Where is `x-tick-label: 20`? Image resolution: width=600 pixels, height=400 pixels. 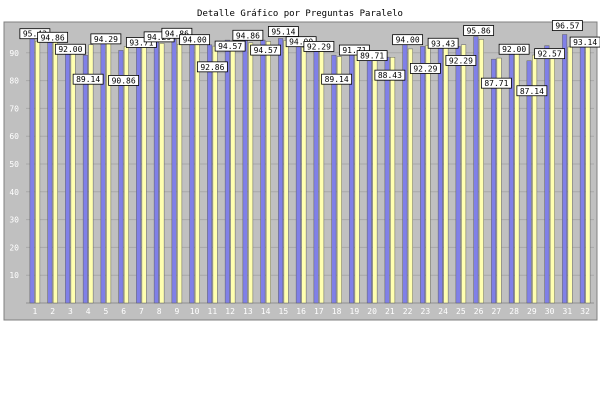
x-tick-label: 20 is located at coordinates (372, 311).